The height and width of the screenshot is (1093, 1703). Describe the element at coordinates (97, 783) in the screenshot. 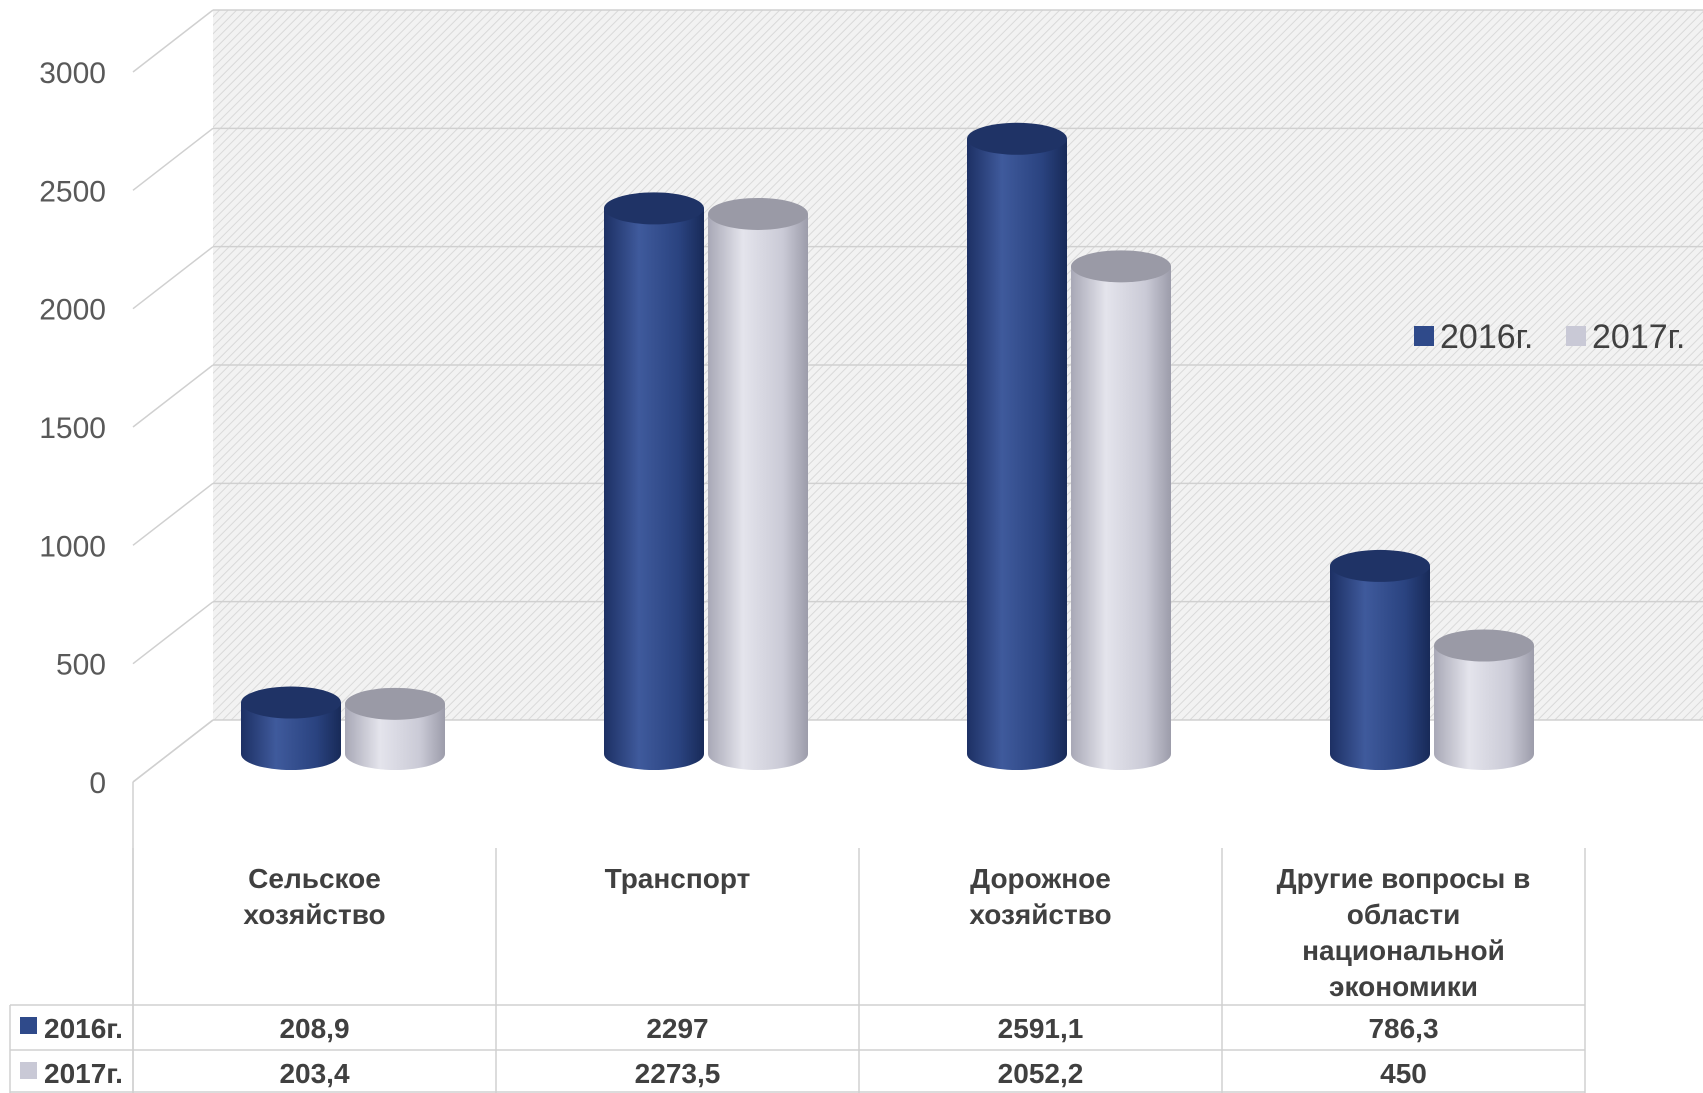

I see `y-tick-label: 0` at that location.